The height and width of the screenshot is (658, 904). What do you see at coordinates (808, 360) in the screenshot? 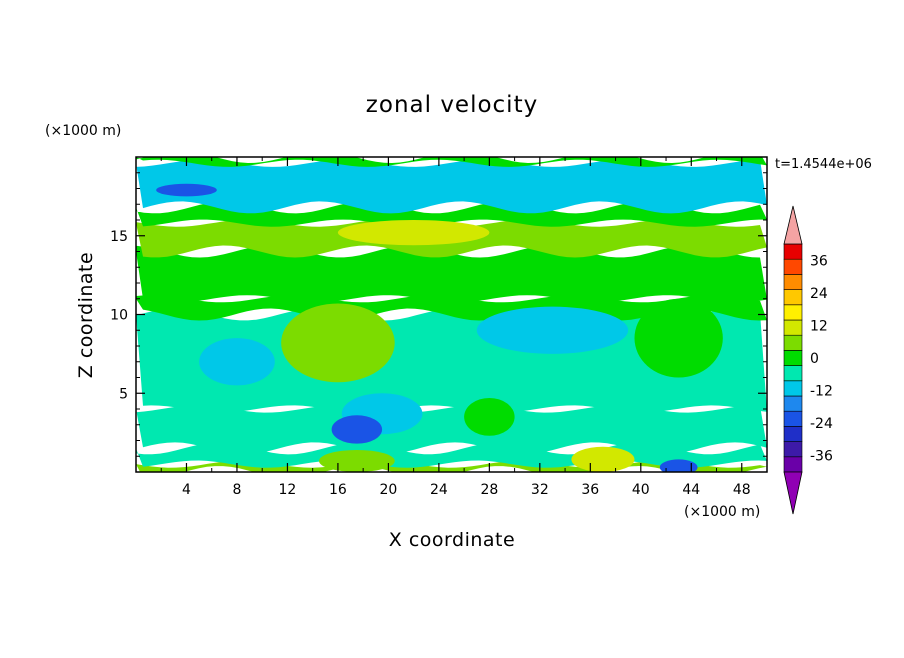
I see `colorbar: -36 -24 -12 0 12 24 36` at bounding box center [808, 360].